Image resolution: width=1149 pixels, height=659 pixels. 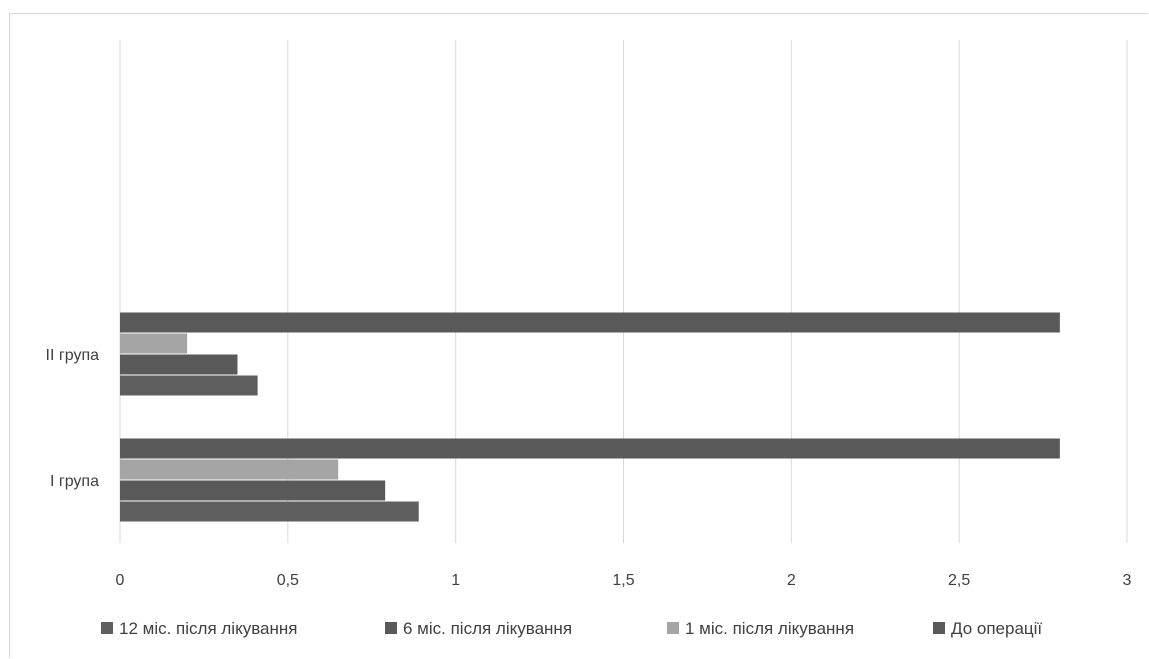 I want to click on legend-label: До операції, so click(x=996, y=628).